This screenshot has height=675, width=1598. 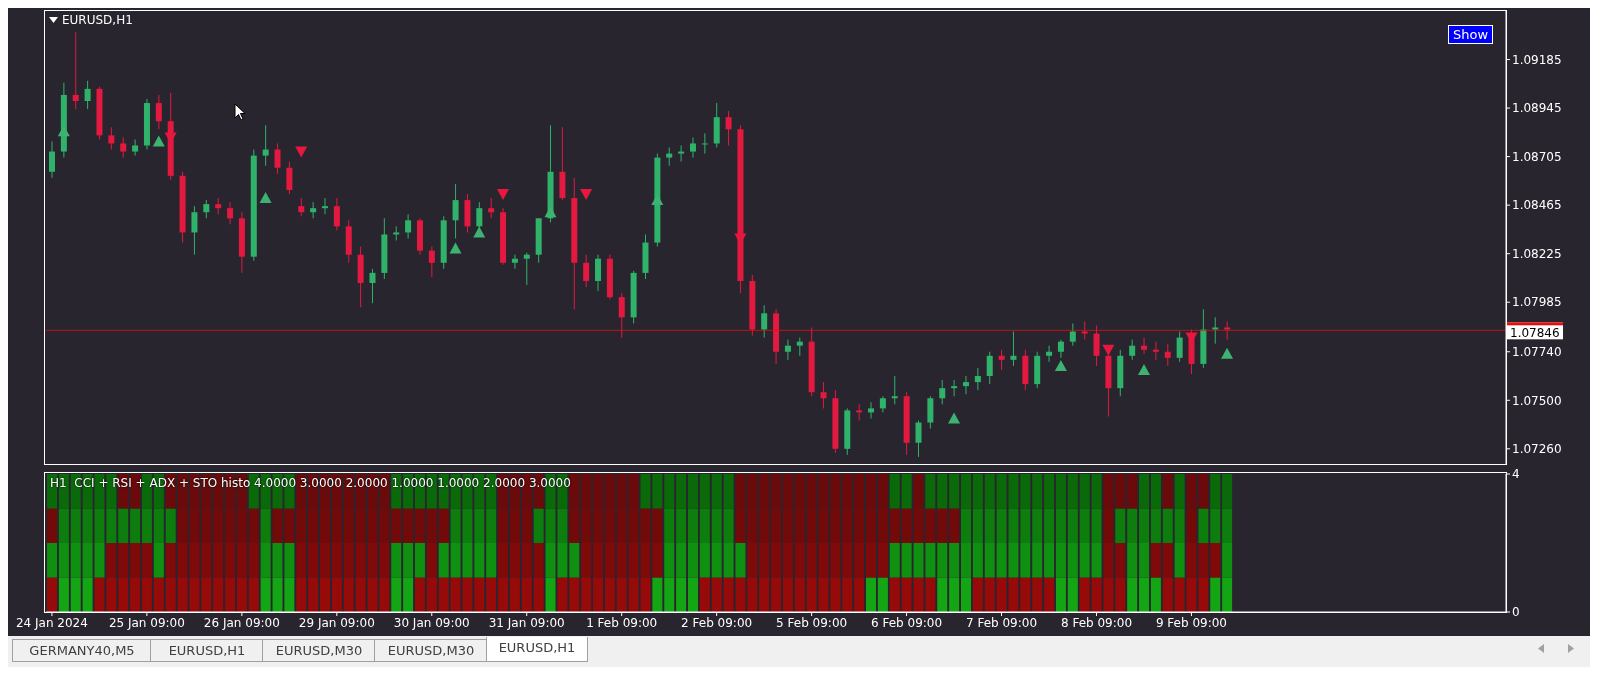 I want to click on y-tick-label: 0, so click(x=1516, y=612).